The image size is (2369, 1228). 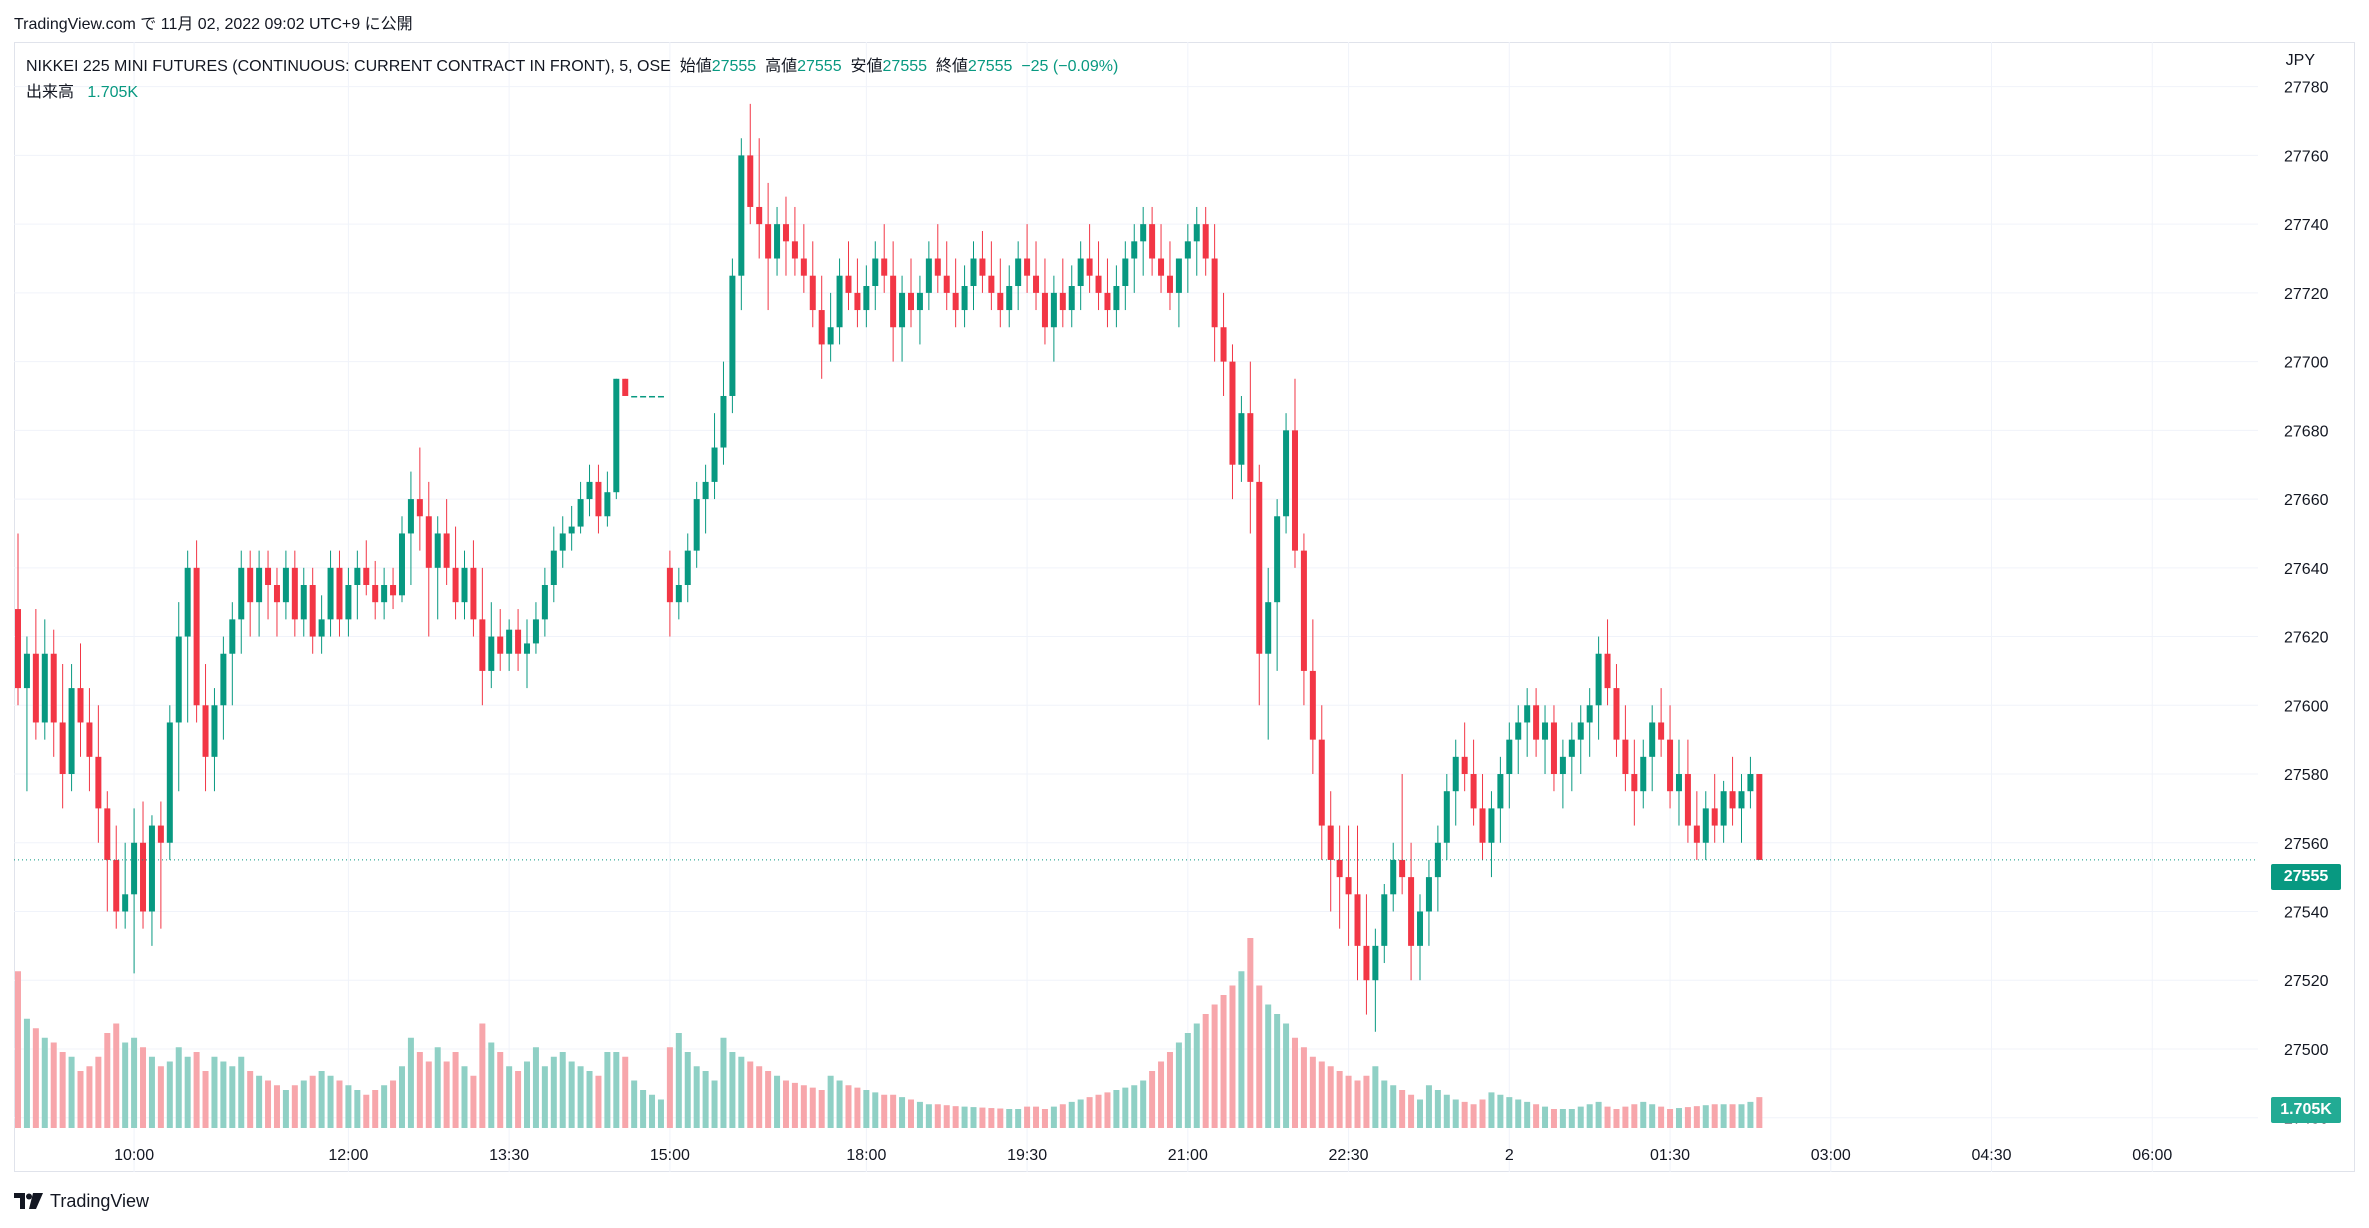 I want to click on legend-low-value: 27555, so click(x=905, y=66).